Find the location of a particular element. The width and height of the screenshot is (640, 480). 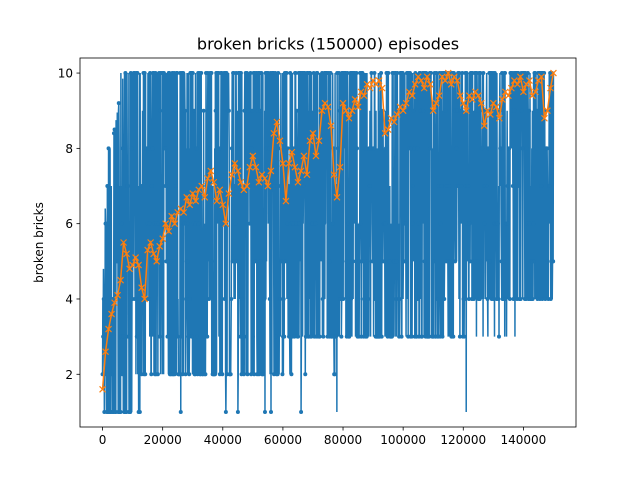

x-tick-label: 60000 is located at coordinates (283, 440).